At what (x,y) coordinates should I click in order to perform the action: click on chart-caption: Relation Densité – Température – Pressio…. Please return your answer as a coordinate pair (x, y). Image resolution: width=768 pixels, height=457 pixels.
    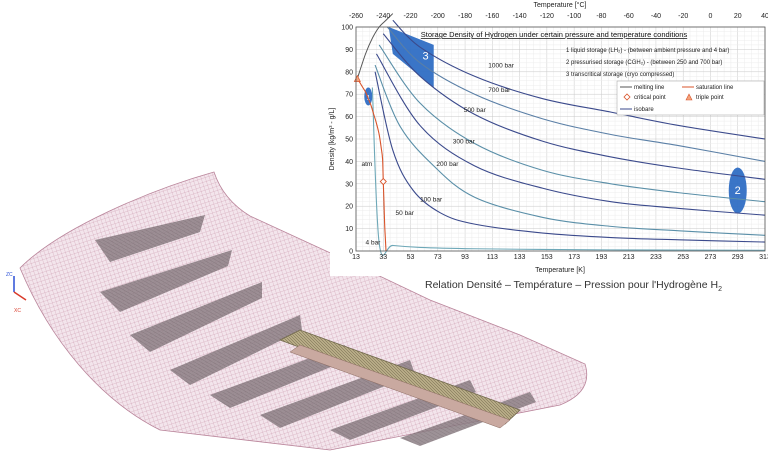
    Looking at the image, I should click on (573, 286).